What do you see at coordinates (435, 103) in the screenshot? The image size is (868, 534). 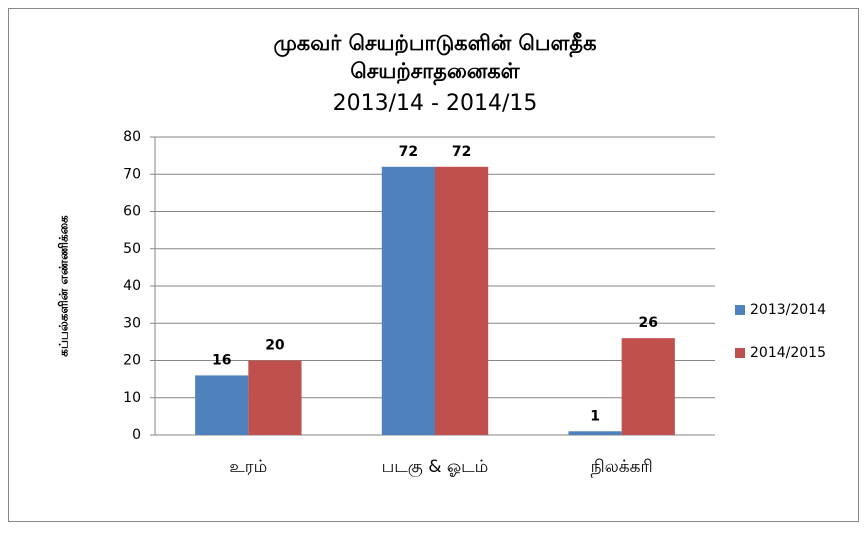 I see `chart-subtitle: 2013/14 - 2014/15` at bounding box center [435, 103].